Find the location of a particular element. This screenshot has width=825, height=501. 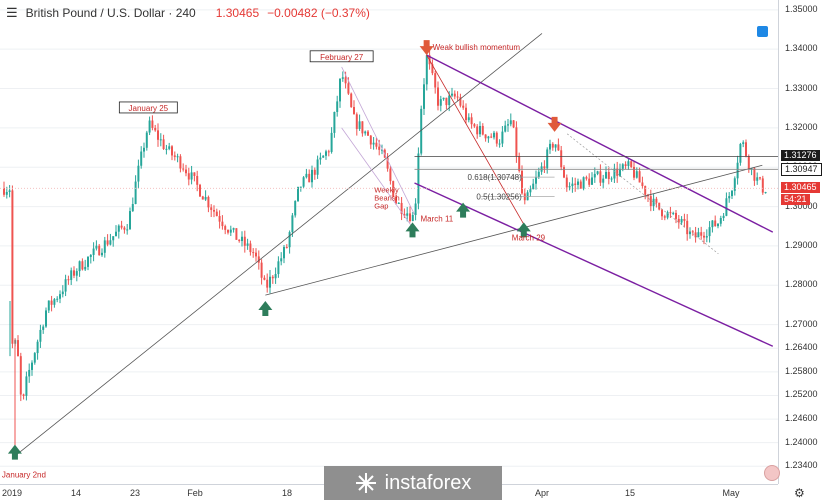

time-tick-label: 2019 is located at coordinates (12, 493).